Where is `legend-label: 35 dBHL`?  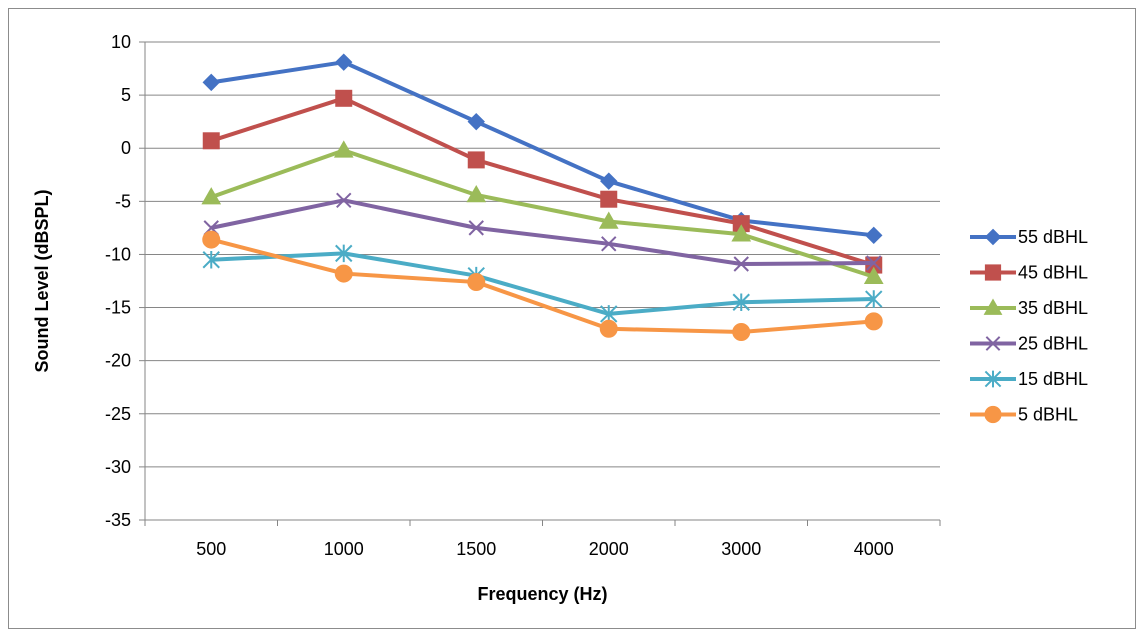
legend-label: 35 dBHL is located at coordinates (1053, 308).